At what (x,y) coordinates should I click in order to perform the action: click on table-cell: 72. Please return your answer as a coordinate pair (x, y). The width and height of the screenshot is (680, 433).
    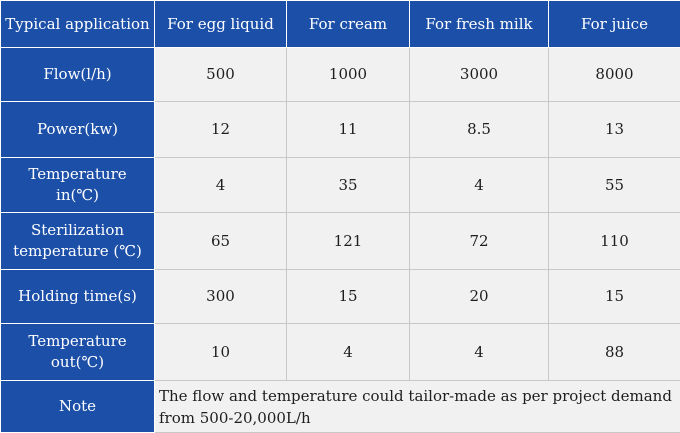
    Looking at the image, I should click on (479, 241).